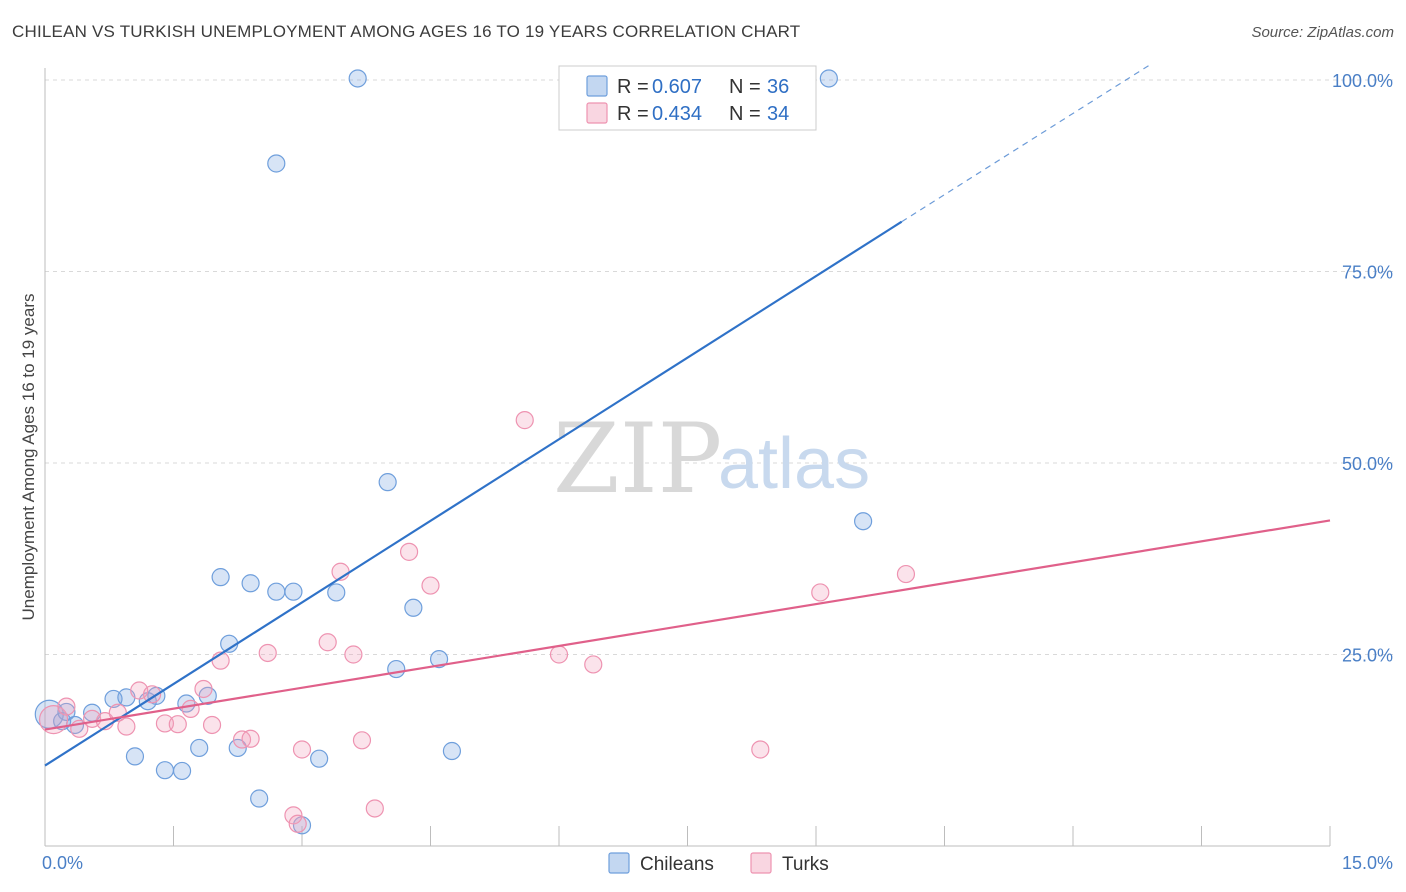  I want to click on bottom-legend-label-chileans: Chileans, so click(677, 864).